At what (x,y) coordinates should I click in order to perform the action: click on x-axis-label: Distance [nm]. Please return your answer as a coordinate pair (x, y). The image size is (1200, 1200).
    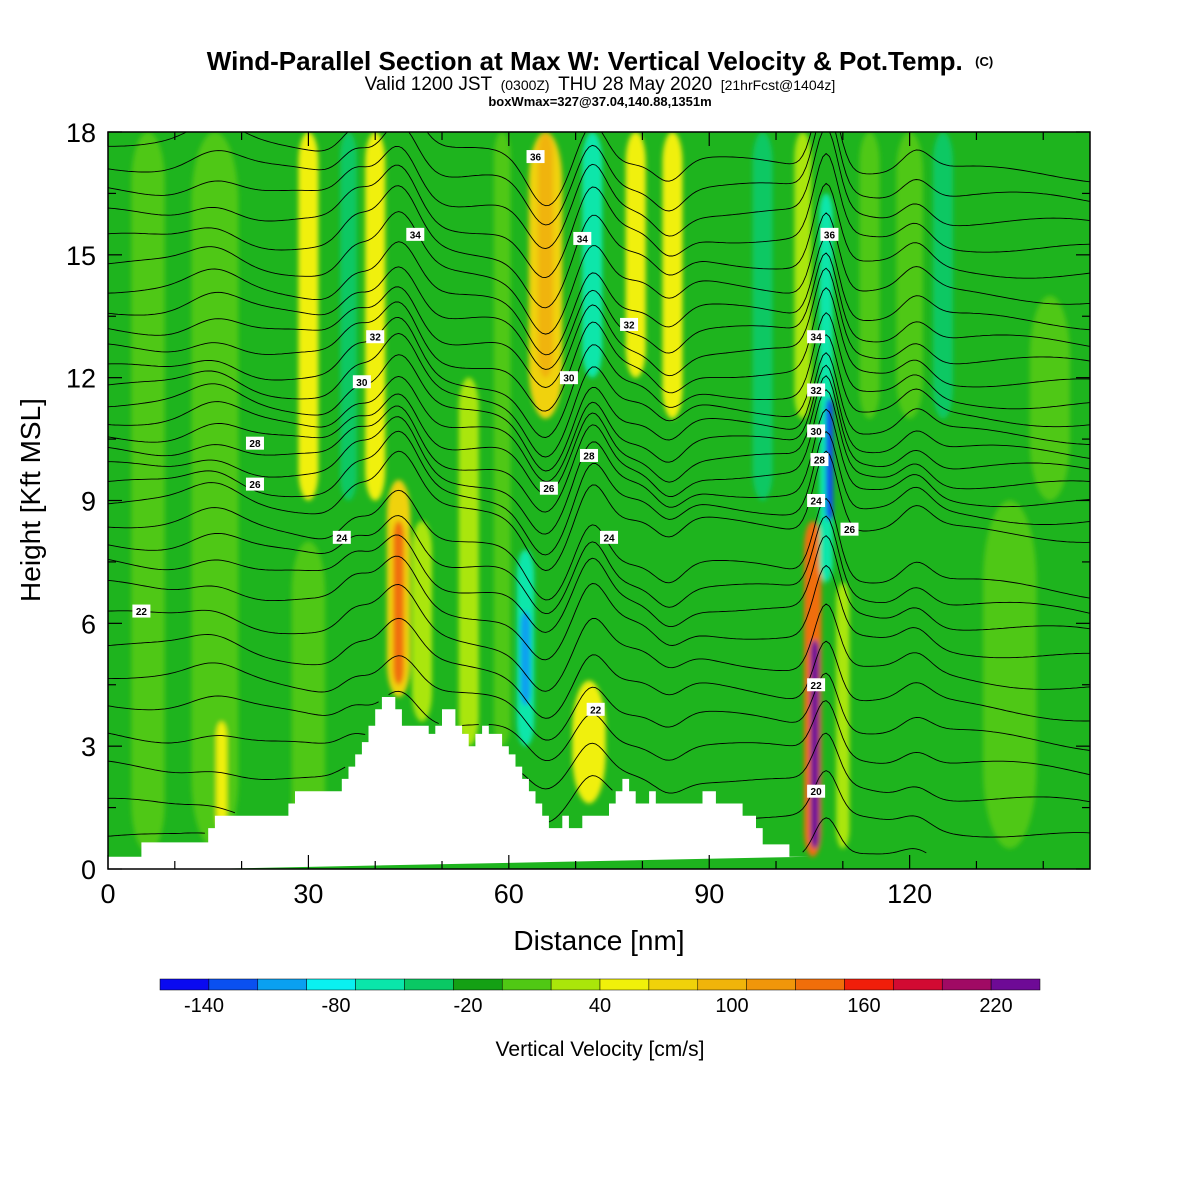
    Looking at the image, I should click on (598, 940).